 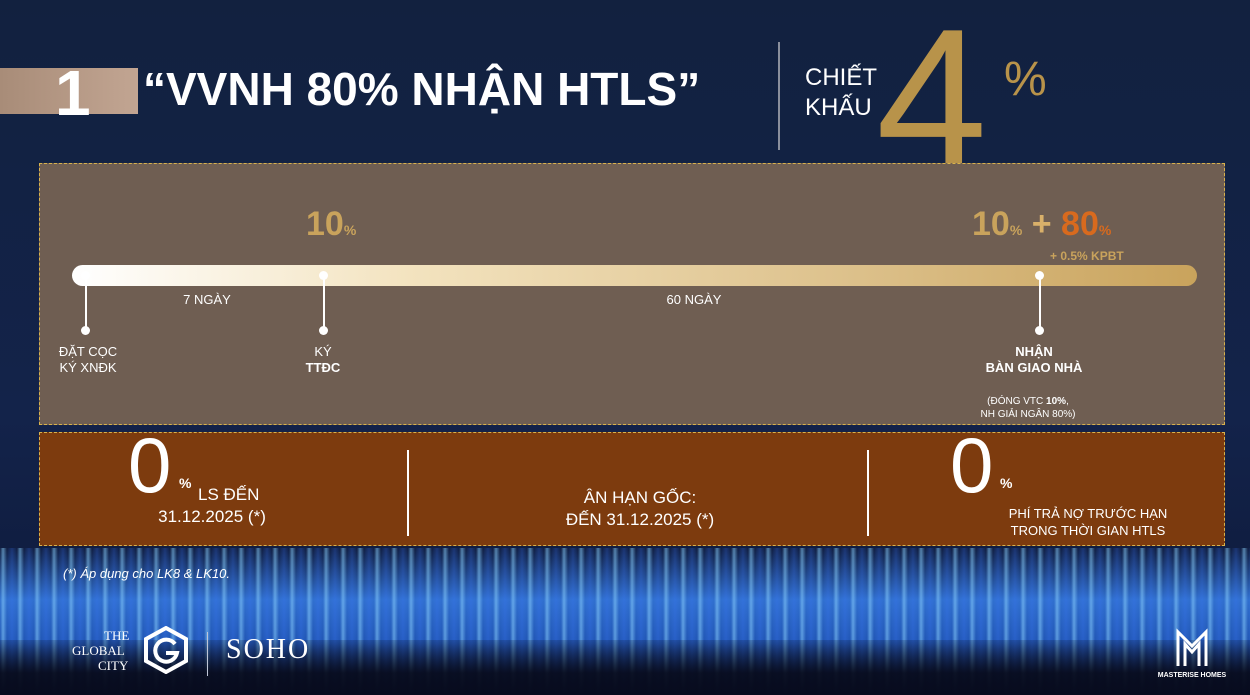 I want to click on milestone-label: KÝ XNĐK, so click(x=88, y=367).